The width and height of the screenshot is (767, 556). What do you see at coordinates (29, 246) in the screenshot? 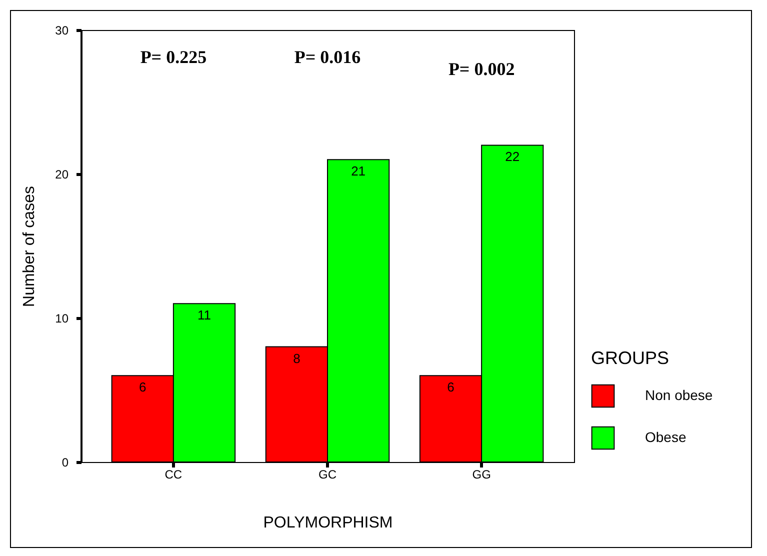
I see `y-axis-title: Number of cases` at bounding box center [29, 246].